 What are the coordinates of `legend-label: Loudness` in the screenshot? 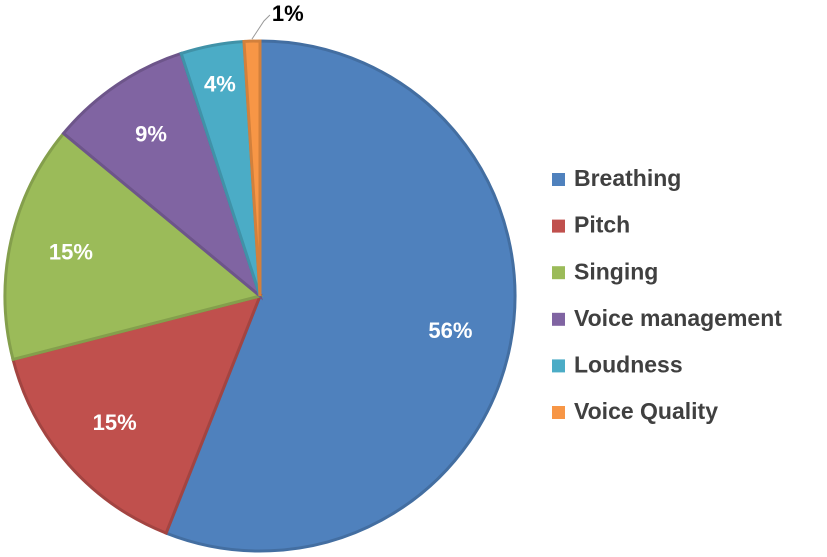 It's located at (628, 364).